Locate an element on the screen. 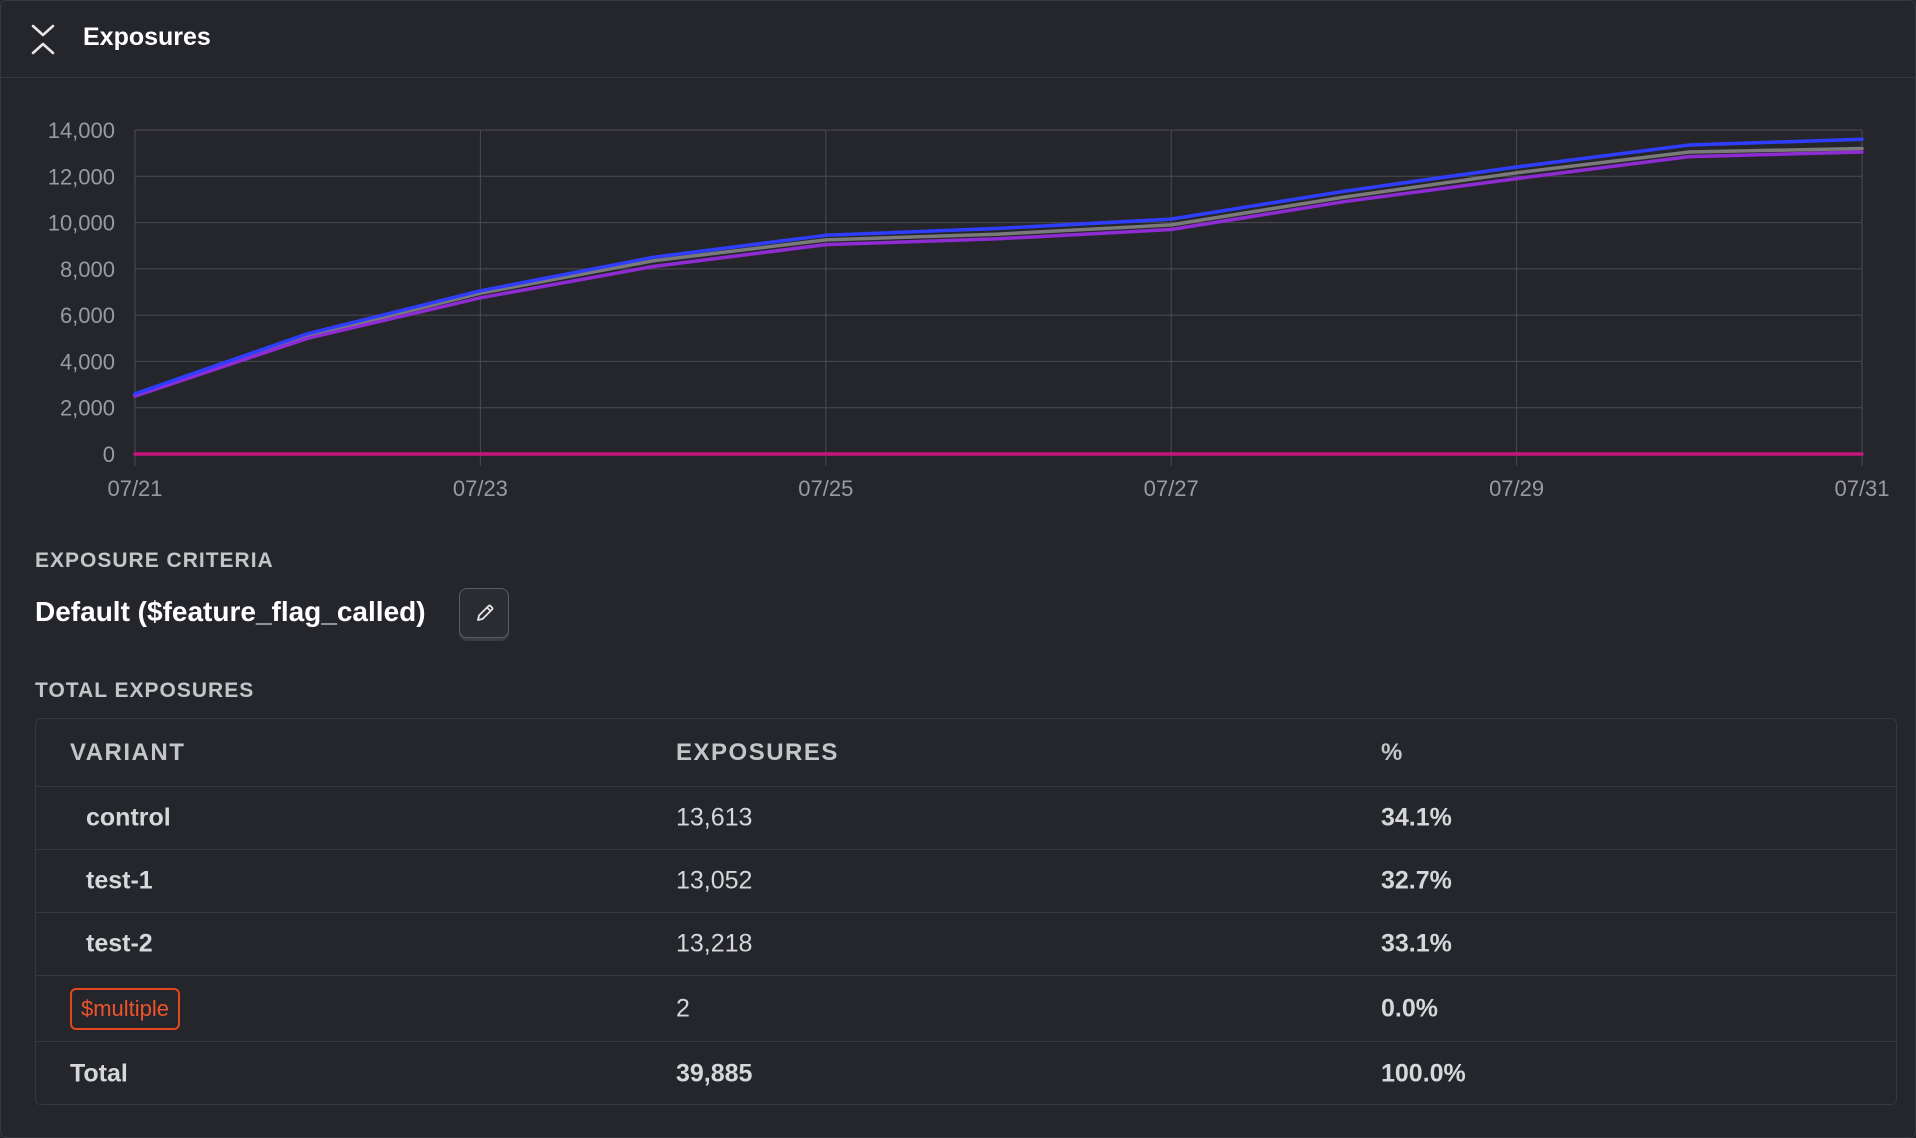  panel-header: Exposures is located at coordinates (958, 39).